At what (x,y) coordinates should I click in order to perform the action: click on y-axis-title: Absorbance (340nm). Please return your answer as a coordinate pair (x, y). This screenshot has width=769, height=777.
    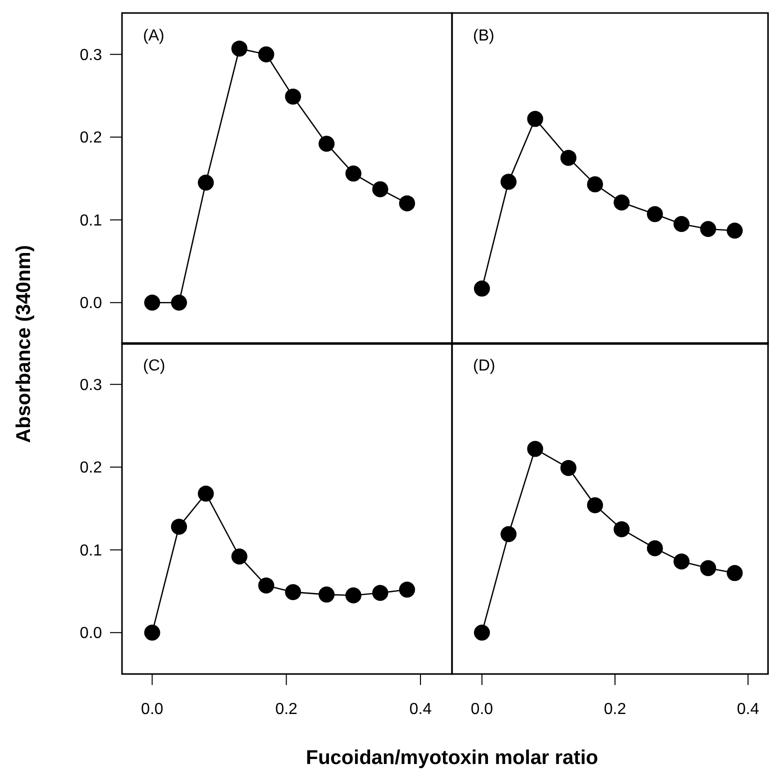
    Looking at the image, I should click on (24, 344).